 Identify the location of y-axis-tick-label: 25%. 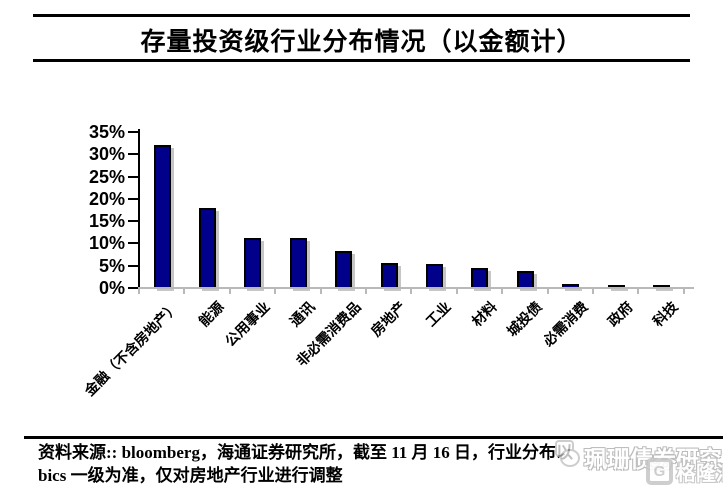
(106, 176).